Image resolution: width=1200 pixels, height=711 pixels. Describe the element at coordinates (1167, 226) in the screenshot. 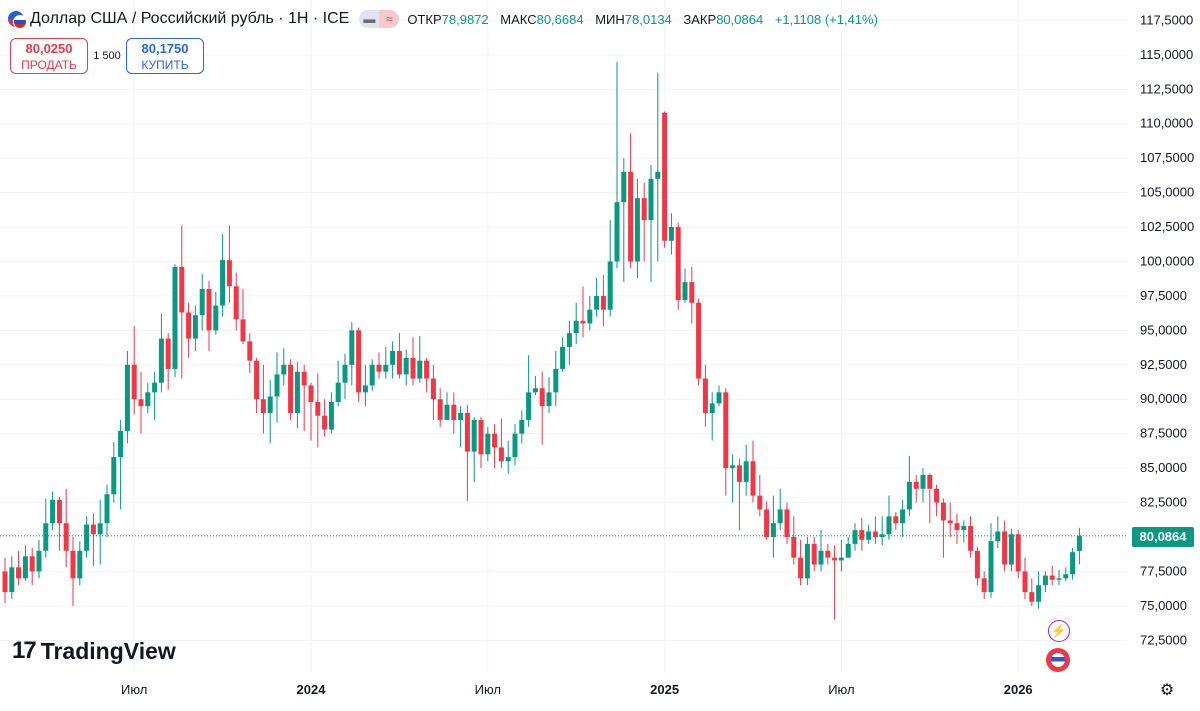

I see `y-tick-label: 102,5000` at that location.